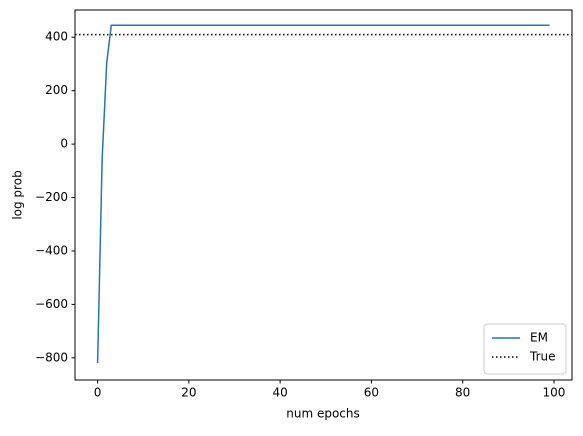 Image resolution: width=583 pixels, height=436 pixels. Describe the element at coordinates (539, 338) in the screenshot. I see `legend-label: EM` at that location.